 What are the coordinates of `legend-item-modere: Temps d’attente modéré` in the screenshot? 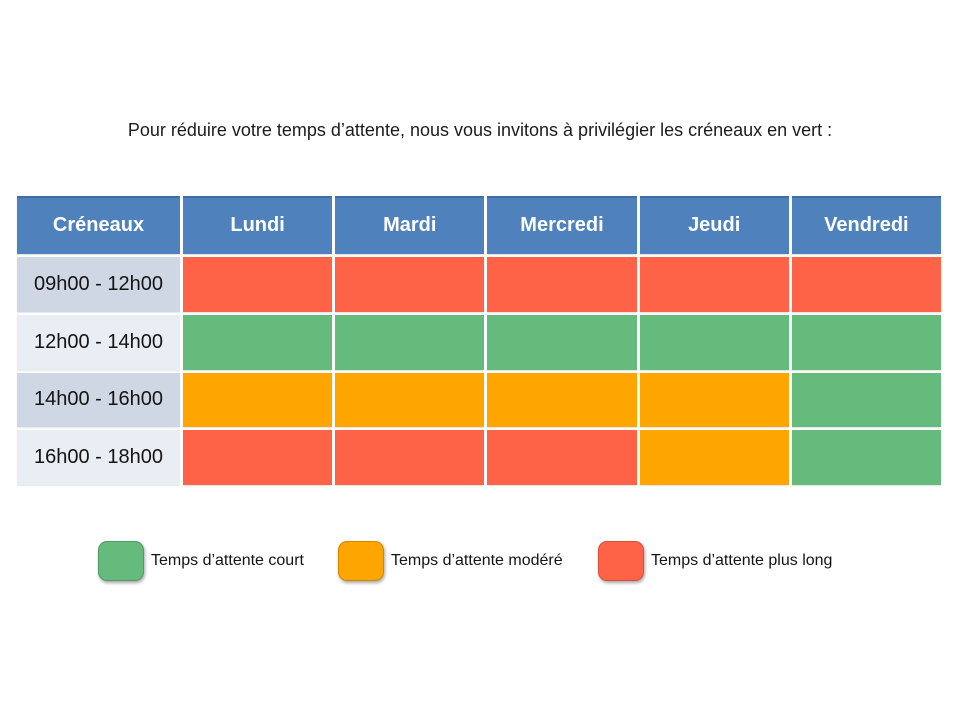 It's located at (450, 560).